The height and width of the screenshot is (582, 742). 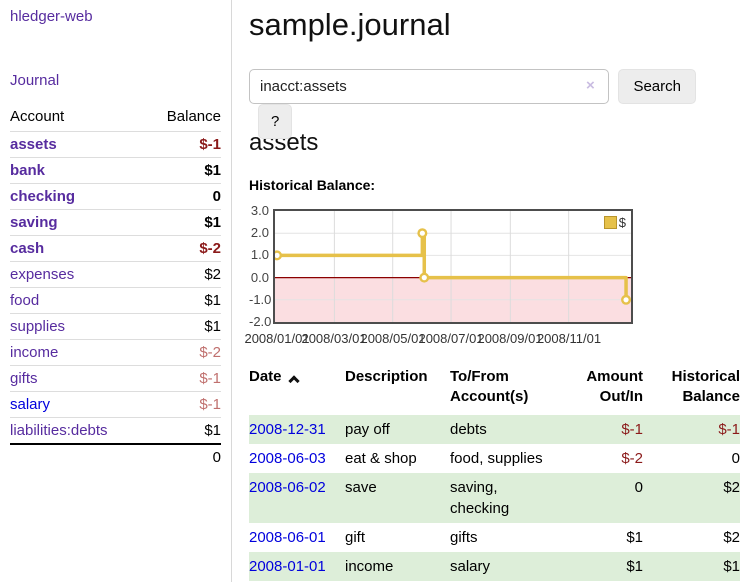 I want to click on account-row: assets $-1, so click(x=115, y=144).